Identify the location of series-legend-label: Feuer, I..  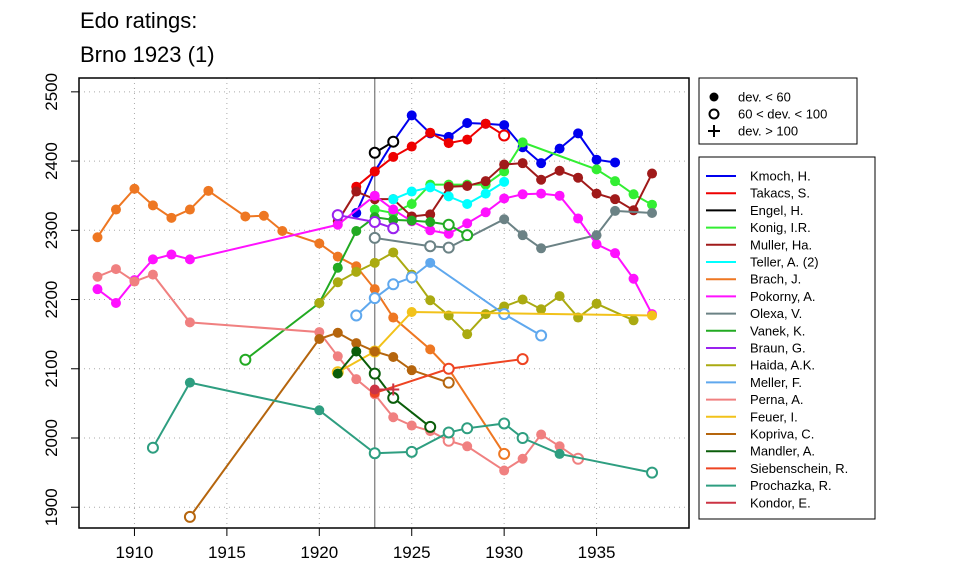
(774, 416).